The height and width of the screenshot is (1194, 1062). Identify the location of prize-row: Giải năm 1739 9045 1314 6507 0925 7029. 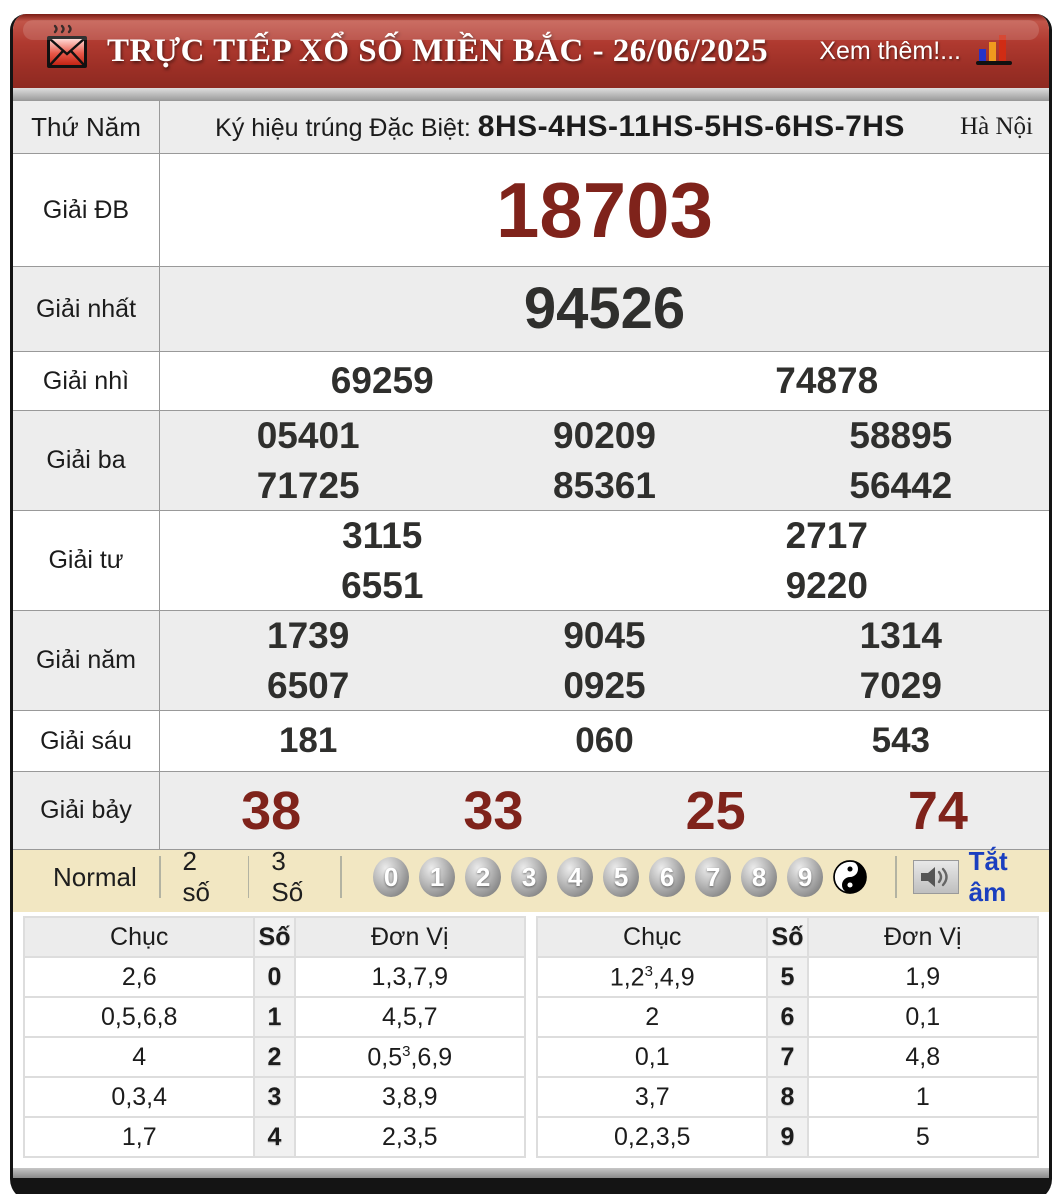
(531, 660).